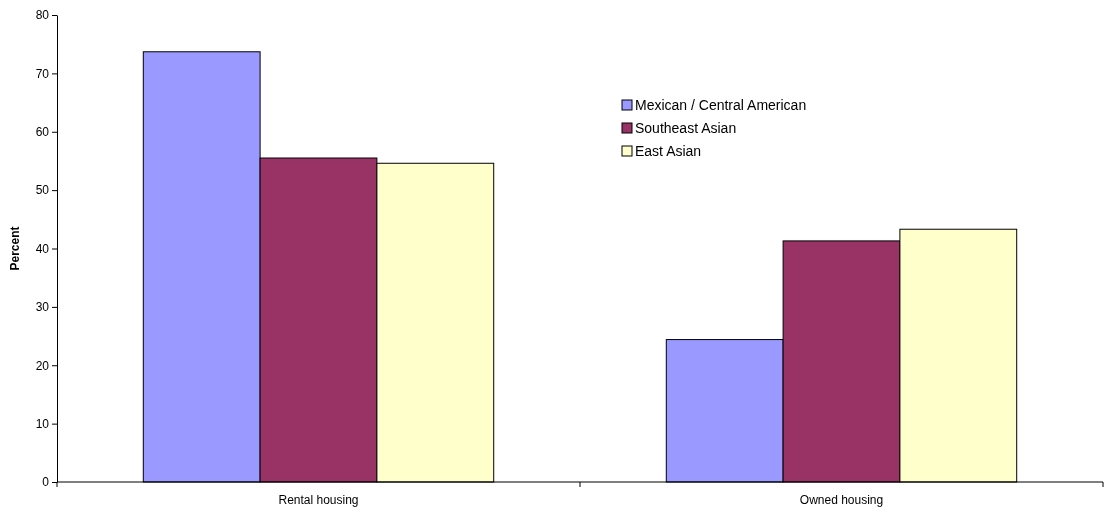  Describe the element at coordinates (15, 248) in the screenshot. I see `y-axis-title: Percent` at that location.